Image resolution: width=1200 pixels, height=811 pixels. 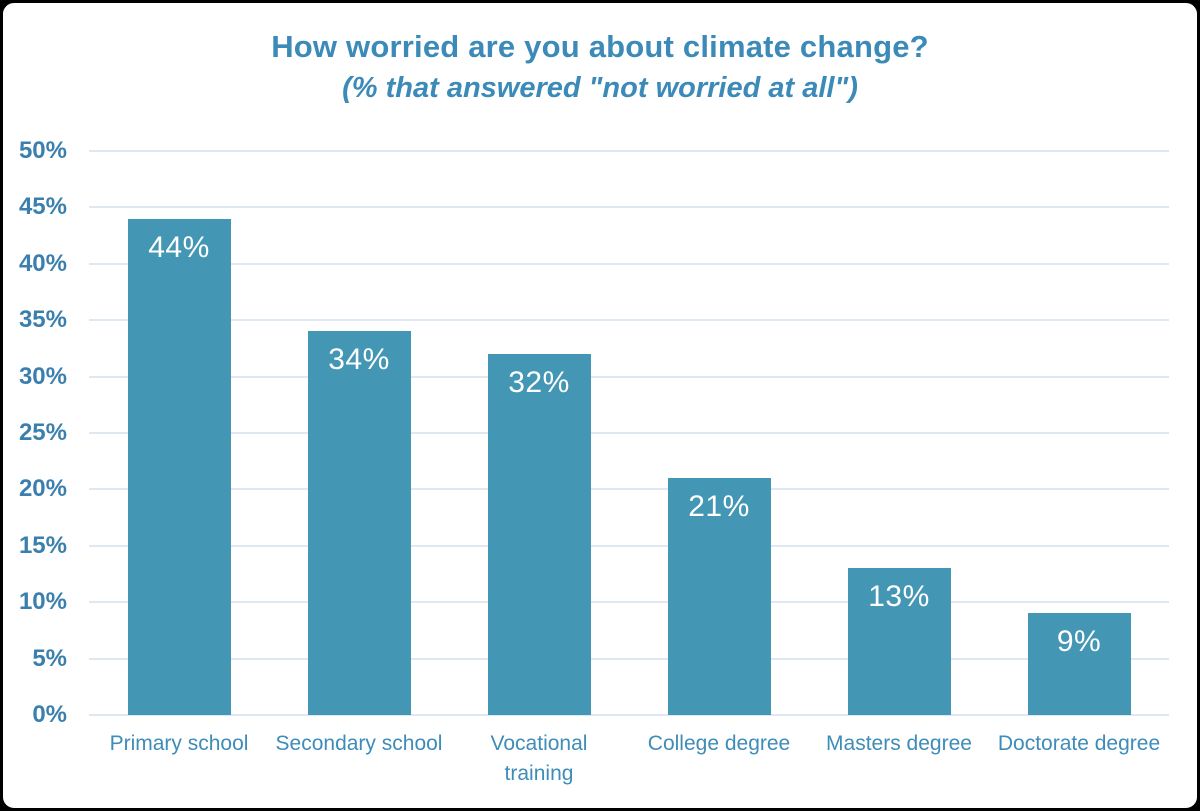 I want to click on bar-data-label: 21%, so click(x=719, y=507).